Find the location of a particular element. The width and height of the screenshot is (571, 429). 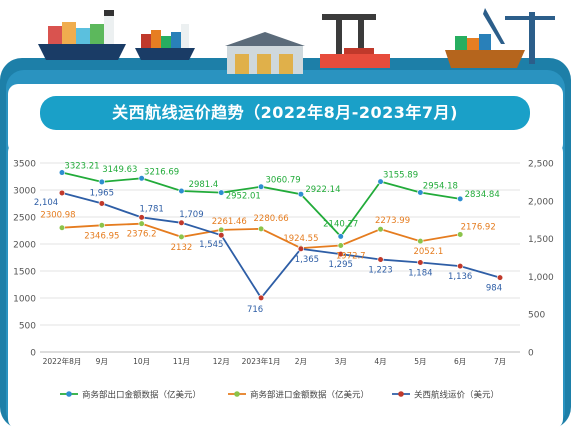

y-right-tick-label: 0 is located at coordinates (531, 354).